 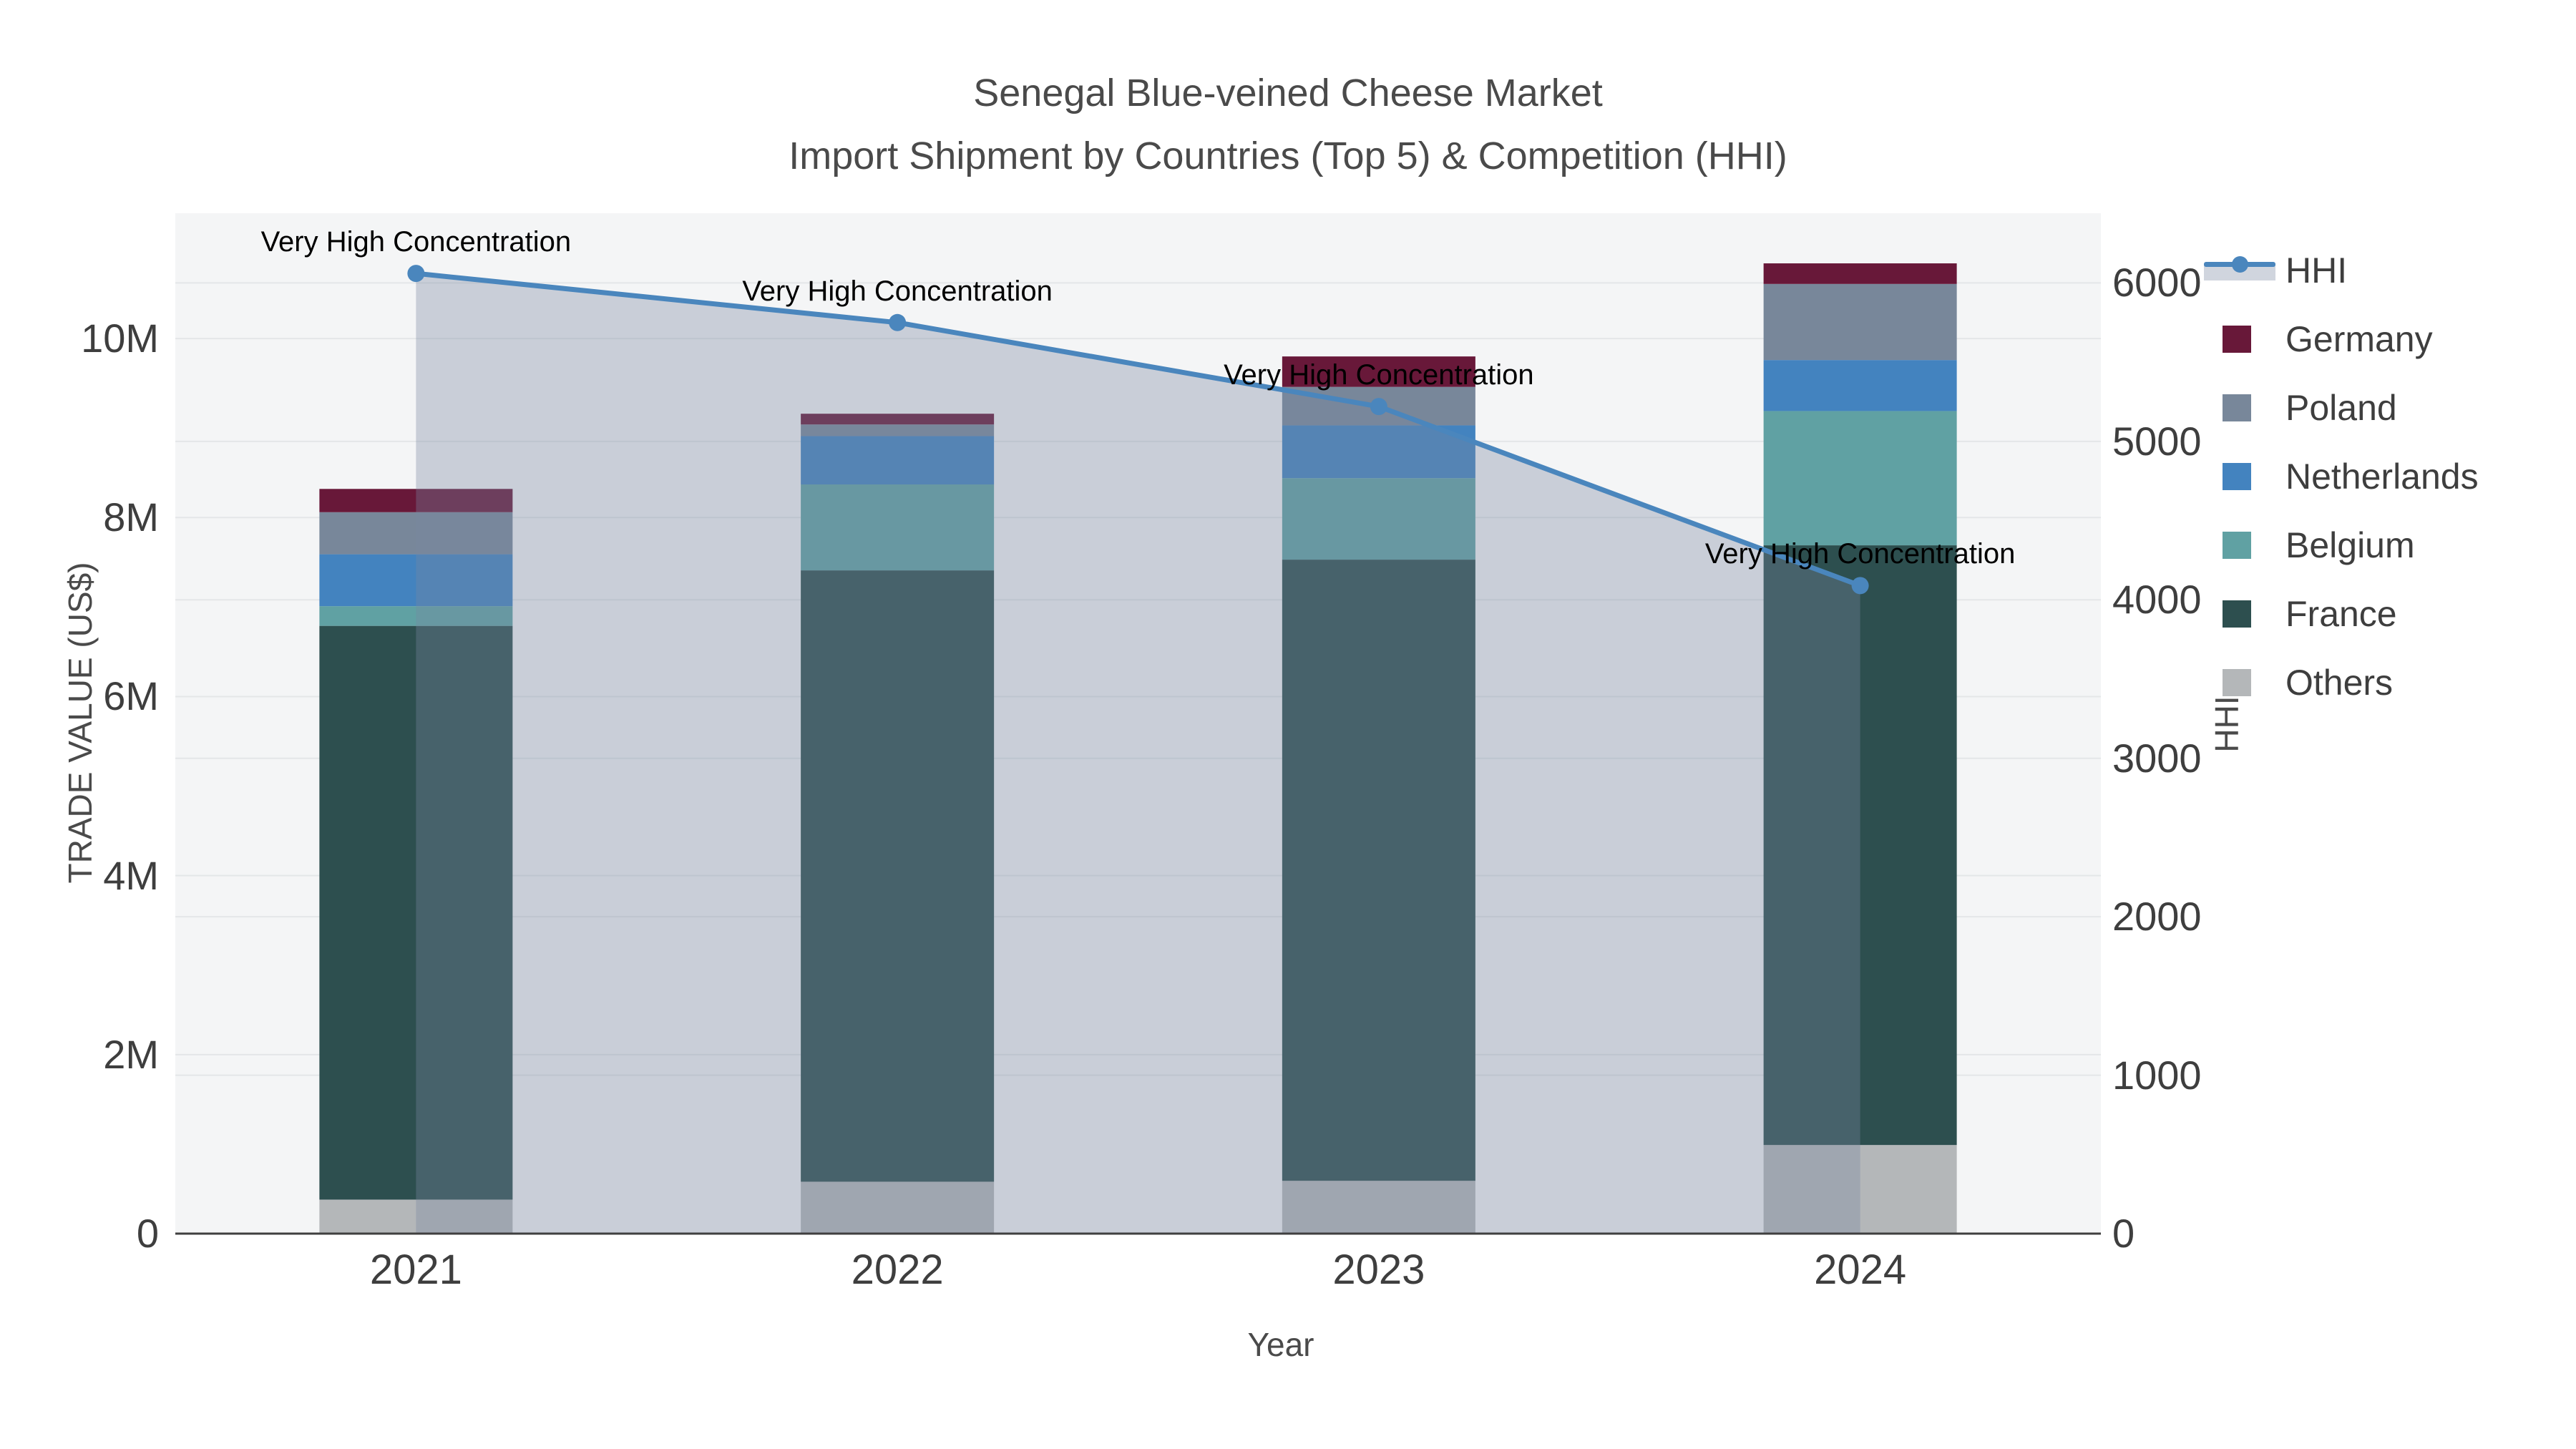 What do you see at coordinates (898, 460) in the screenshot?
I see `bar-segment-netherlands-2022` at bounding box center [898, 460].